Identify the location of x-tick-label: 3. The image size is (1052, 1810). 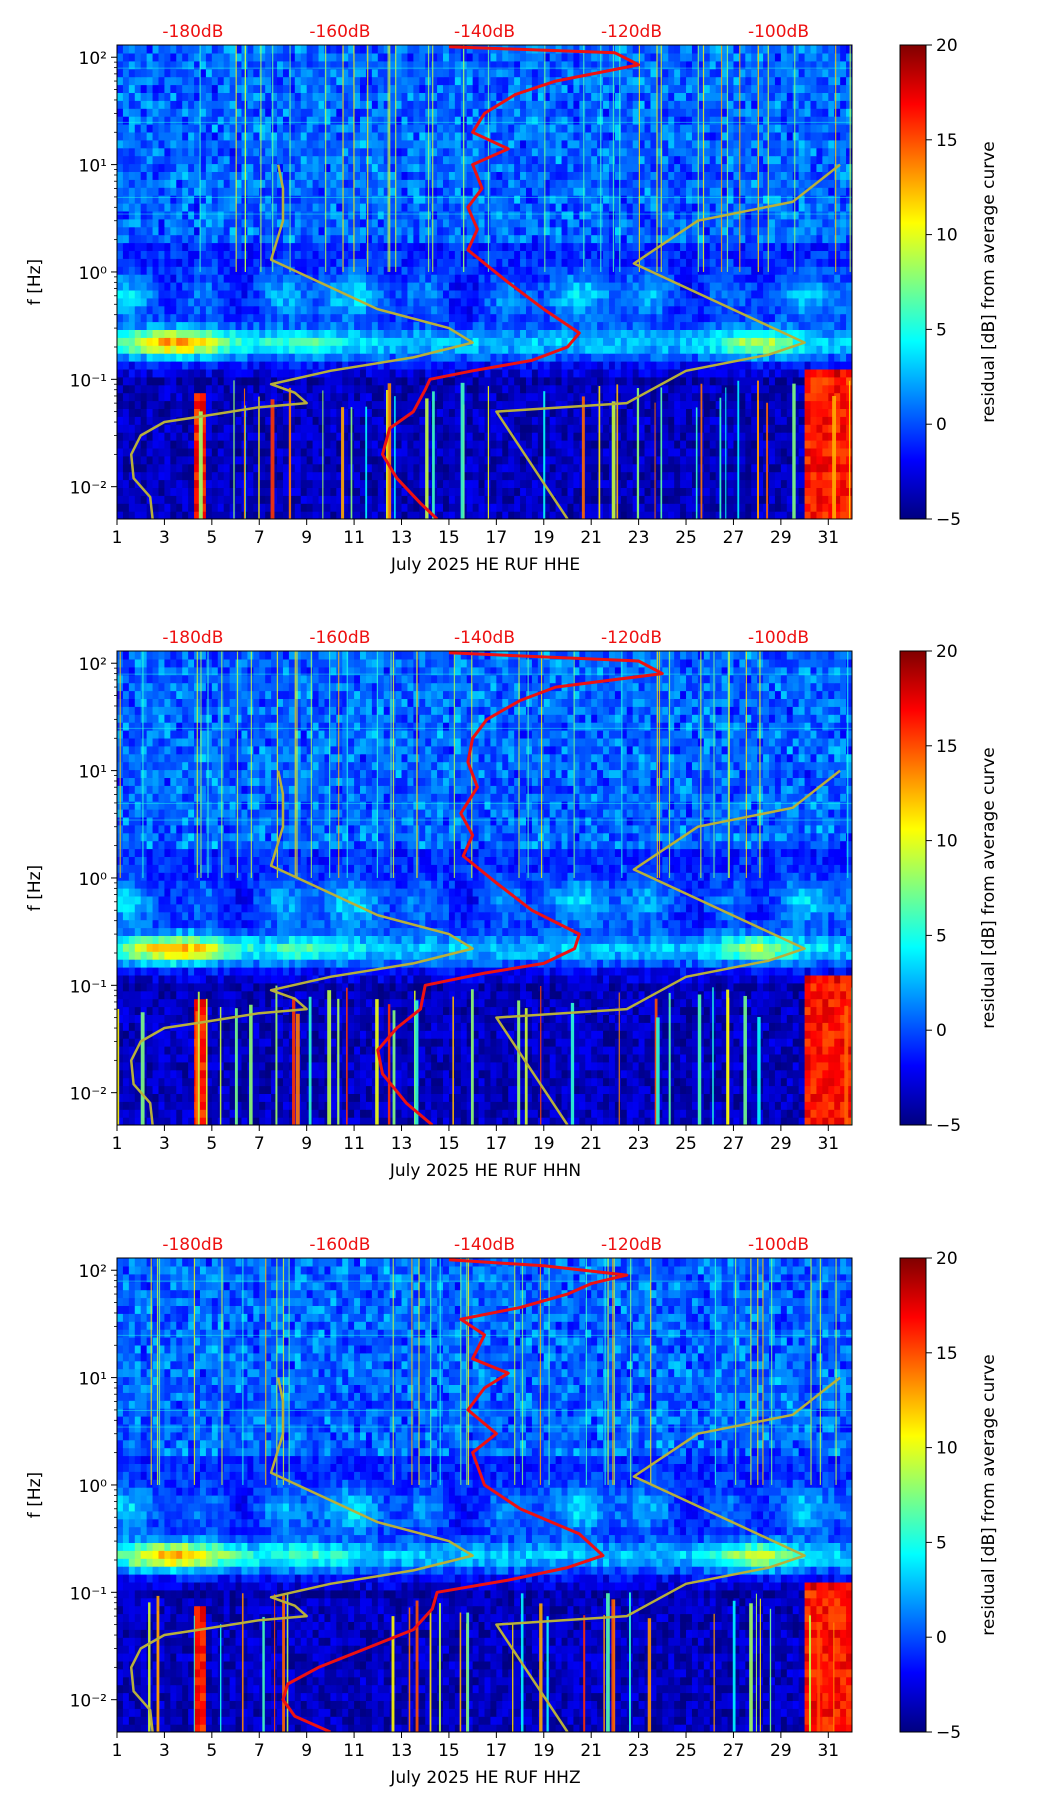
(164, 1751).